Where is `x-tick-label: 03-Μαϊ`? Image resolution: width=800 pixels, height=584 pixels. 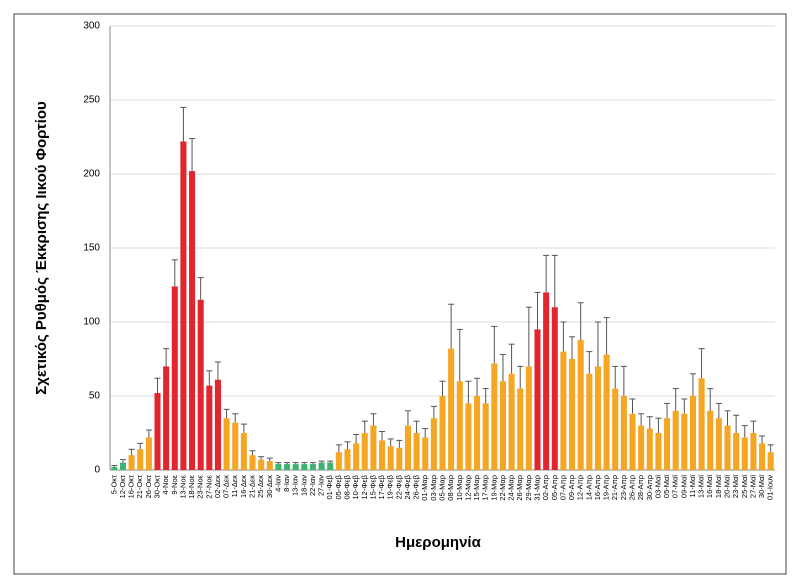
x-tick-label: 03-Μαϊ is located at coordinates (657, 486).